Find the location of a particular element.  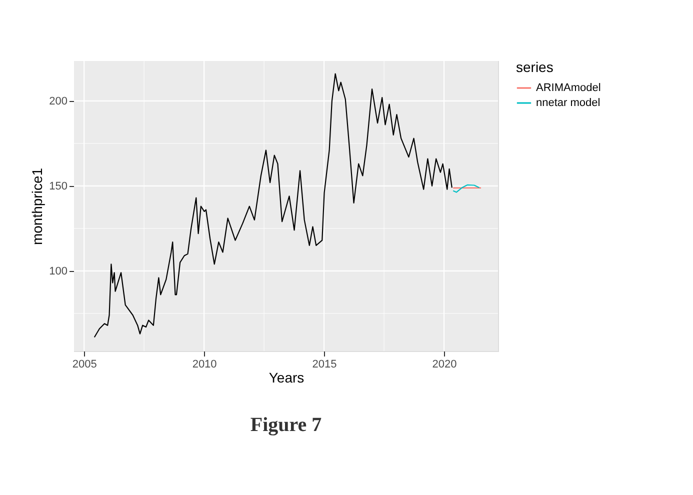

legend-title: series is located at coordinates (535, 67).